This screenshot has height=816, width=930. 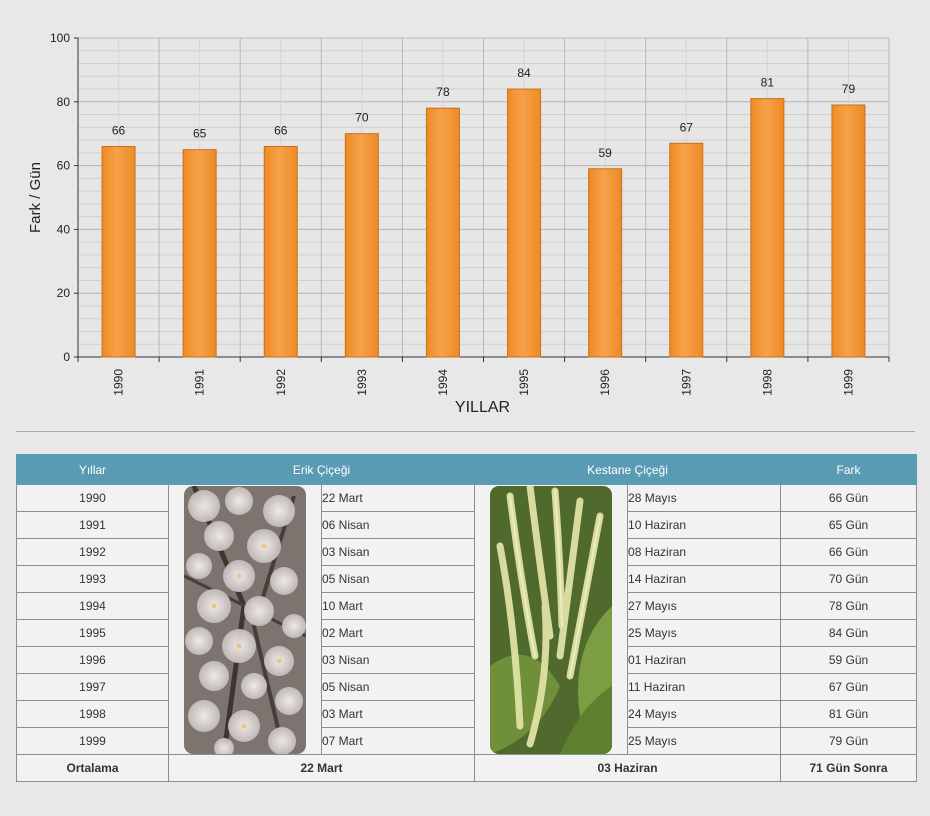 I want to click on y-tick-label: 20, so click(x=64, y=293).